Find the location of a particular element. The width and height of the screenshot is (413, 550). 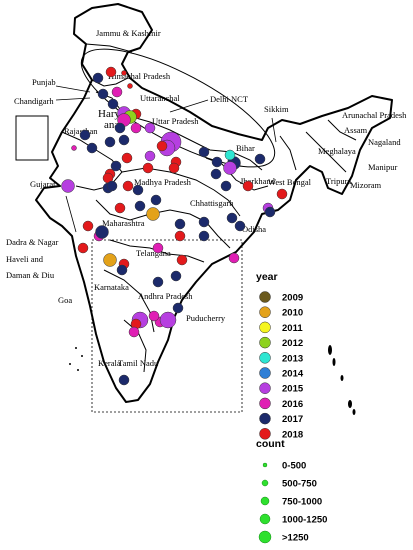

legend-swatch-2014 is located at coordinates (265, 373).